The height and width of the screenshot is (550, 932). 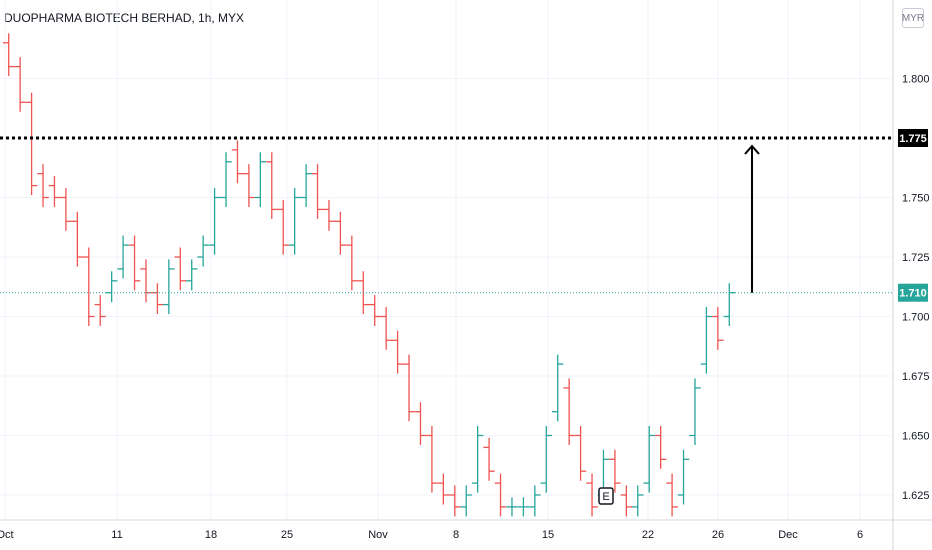 I want to click on resistance-price-label: 1.775, so click(x=913, y=139).